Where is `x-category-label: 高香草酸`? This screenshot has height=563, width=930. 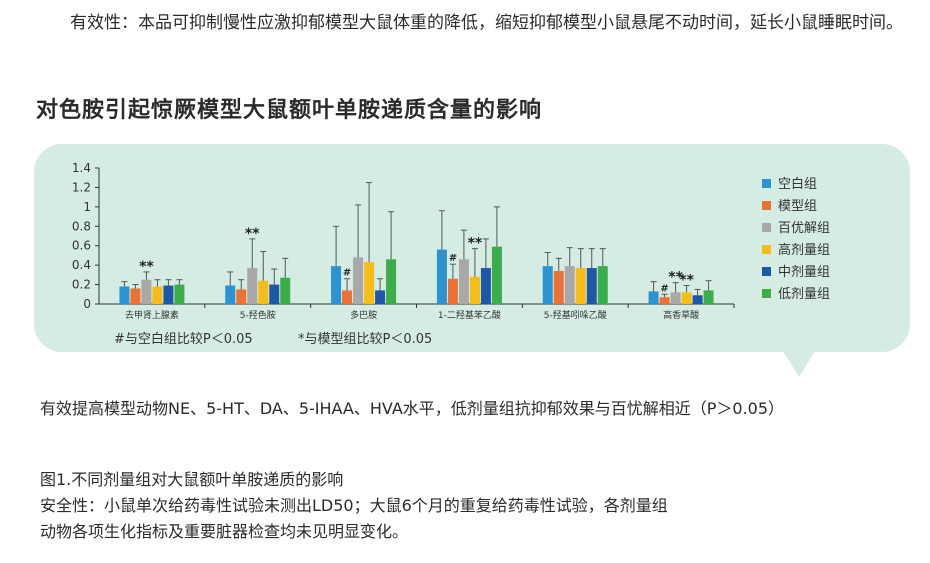 x-category-label: 高香草酸 is located at coordinates (681, 315).